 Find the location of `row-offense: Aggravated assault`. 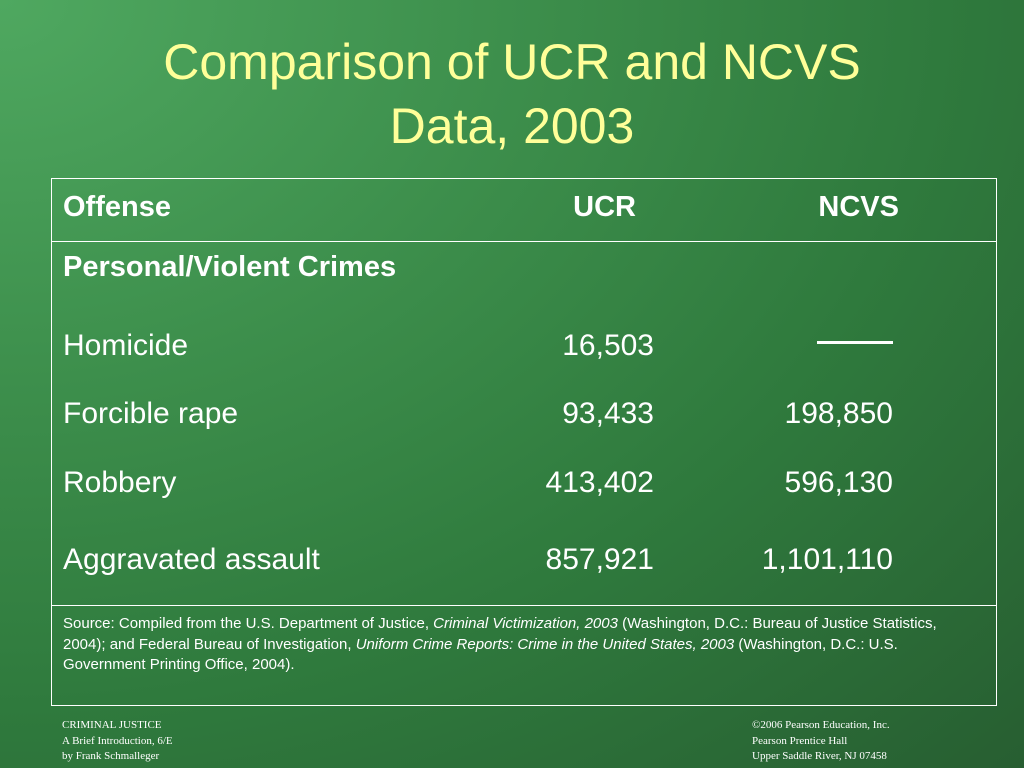

row-offense: Aggravated assault is located at coordinates (191, 559).